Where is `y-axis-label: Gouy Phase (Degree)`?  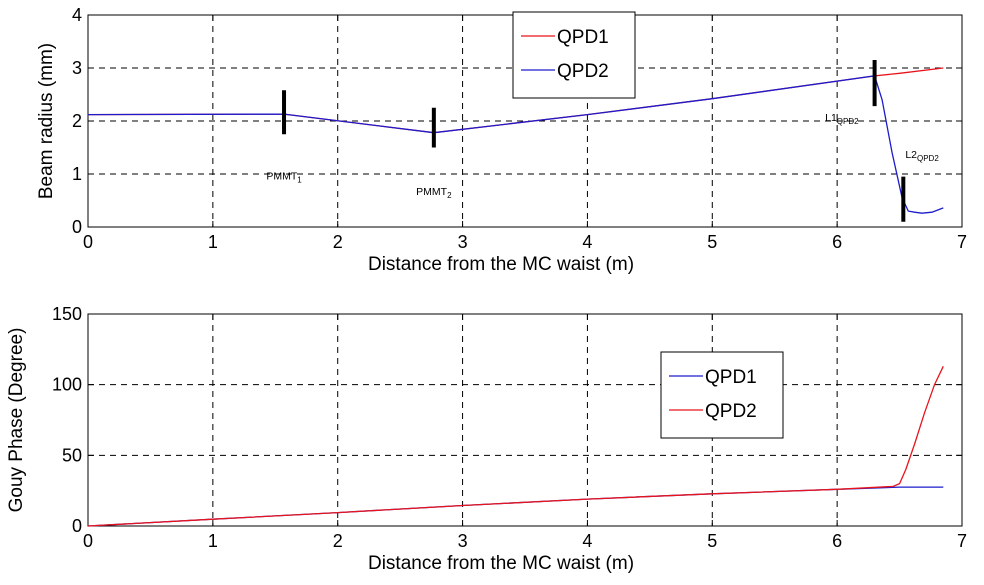
y-axis-label: Gouy Phase (Degree) is located at coordinates (16, 420).